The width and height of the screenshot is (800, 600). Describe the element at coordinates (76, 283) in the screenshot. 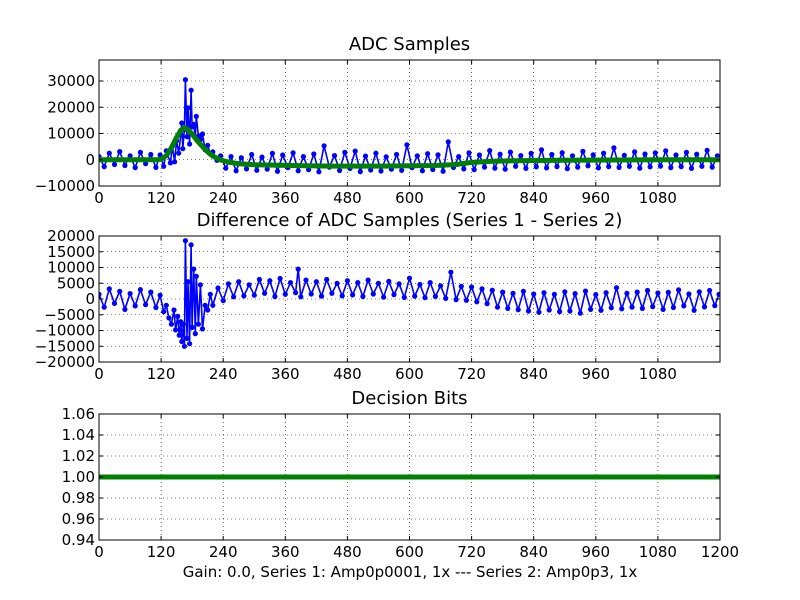

I see `y-tick-label: 5000` at that location.